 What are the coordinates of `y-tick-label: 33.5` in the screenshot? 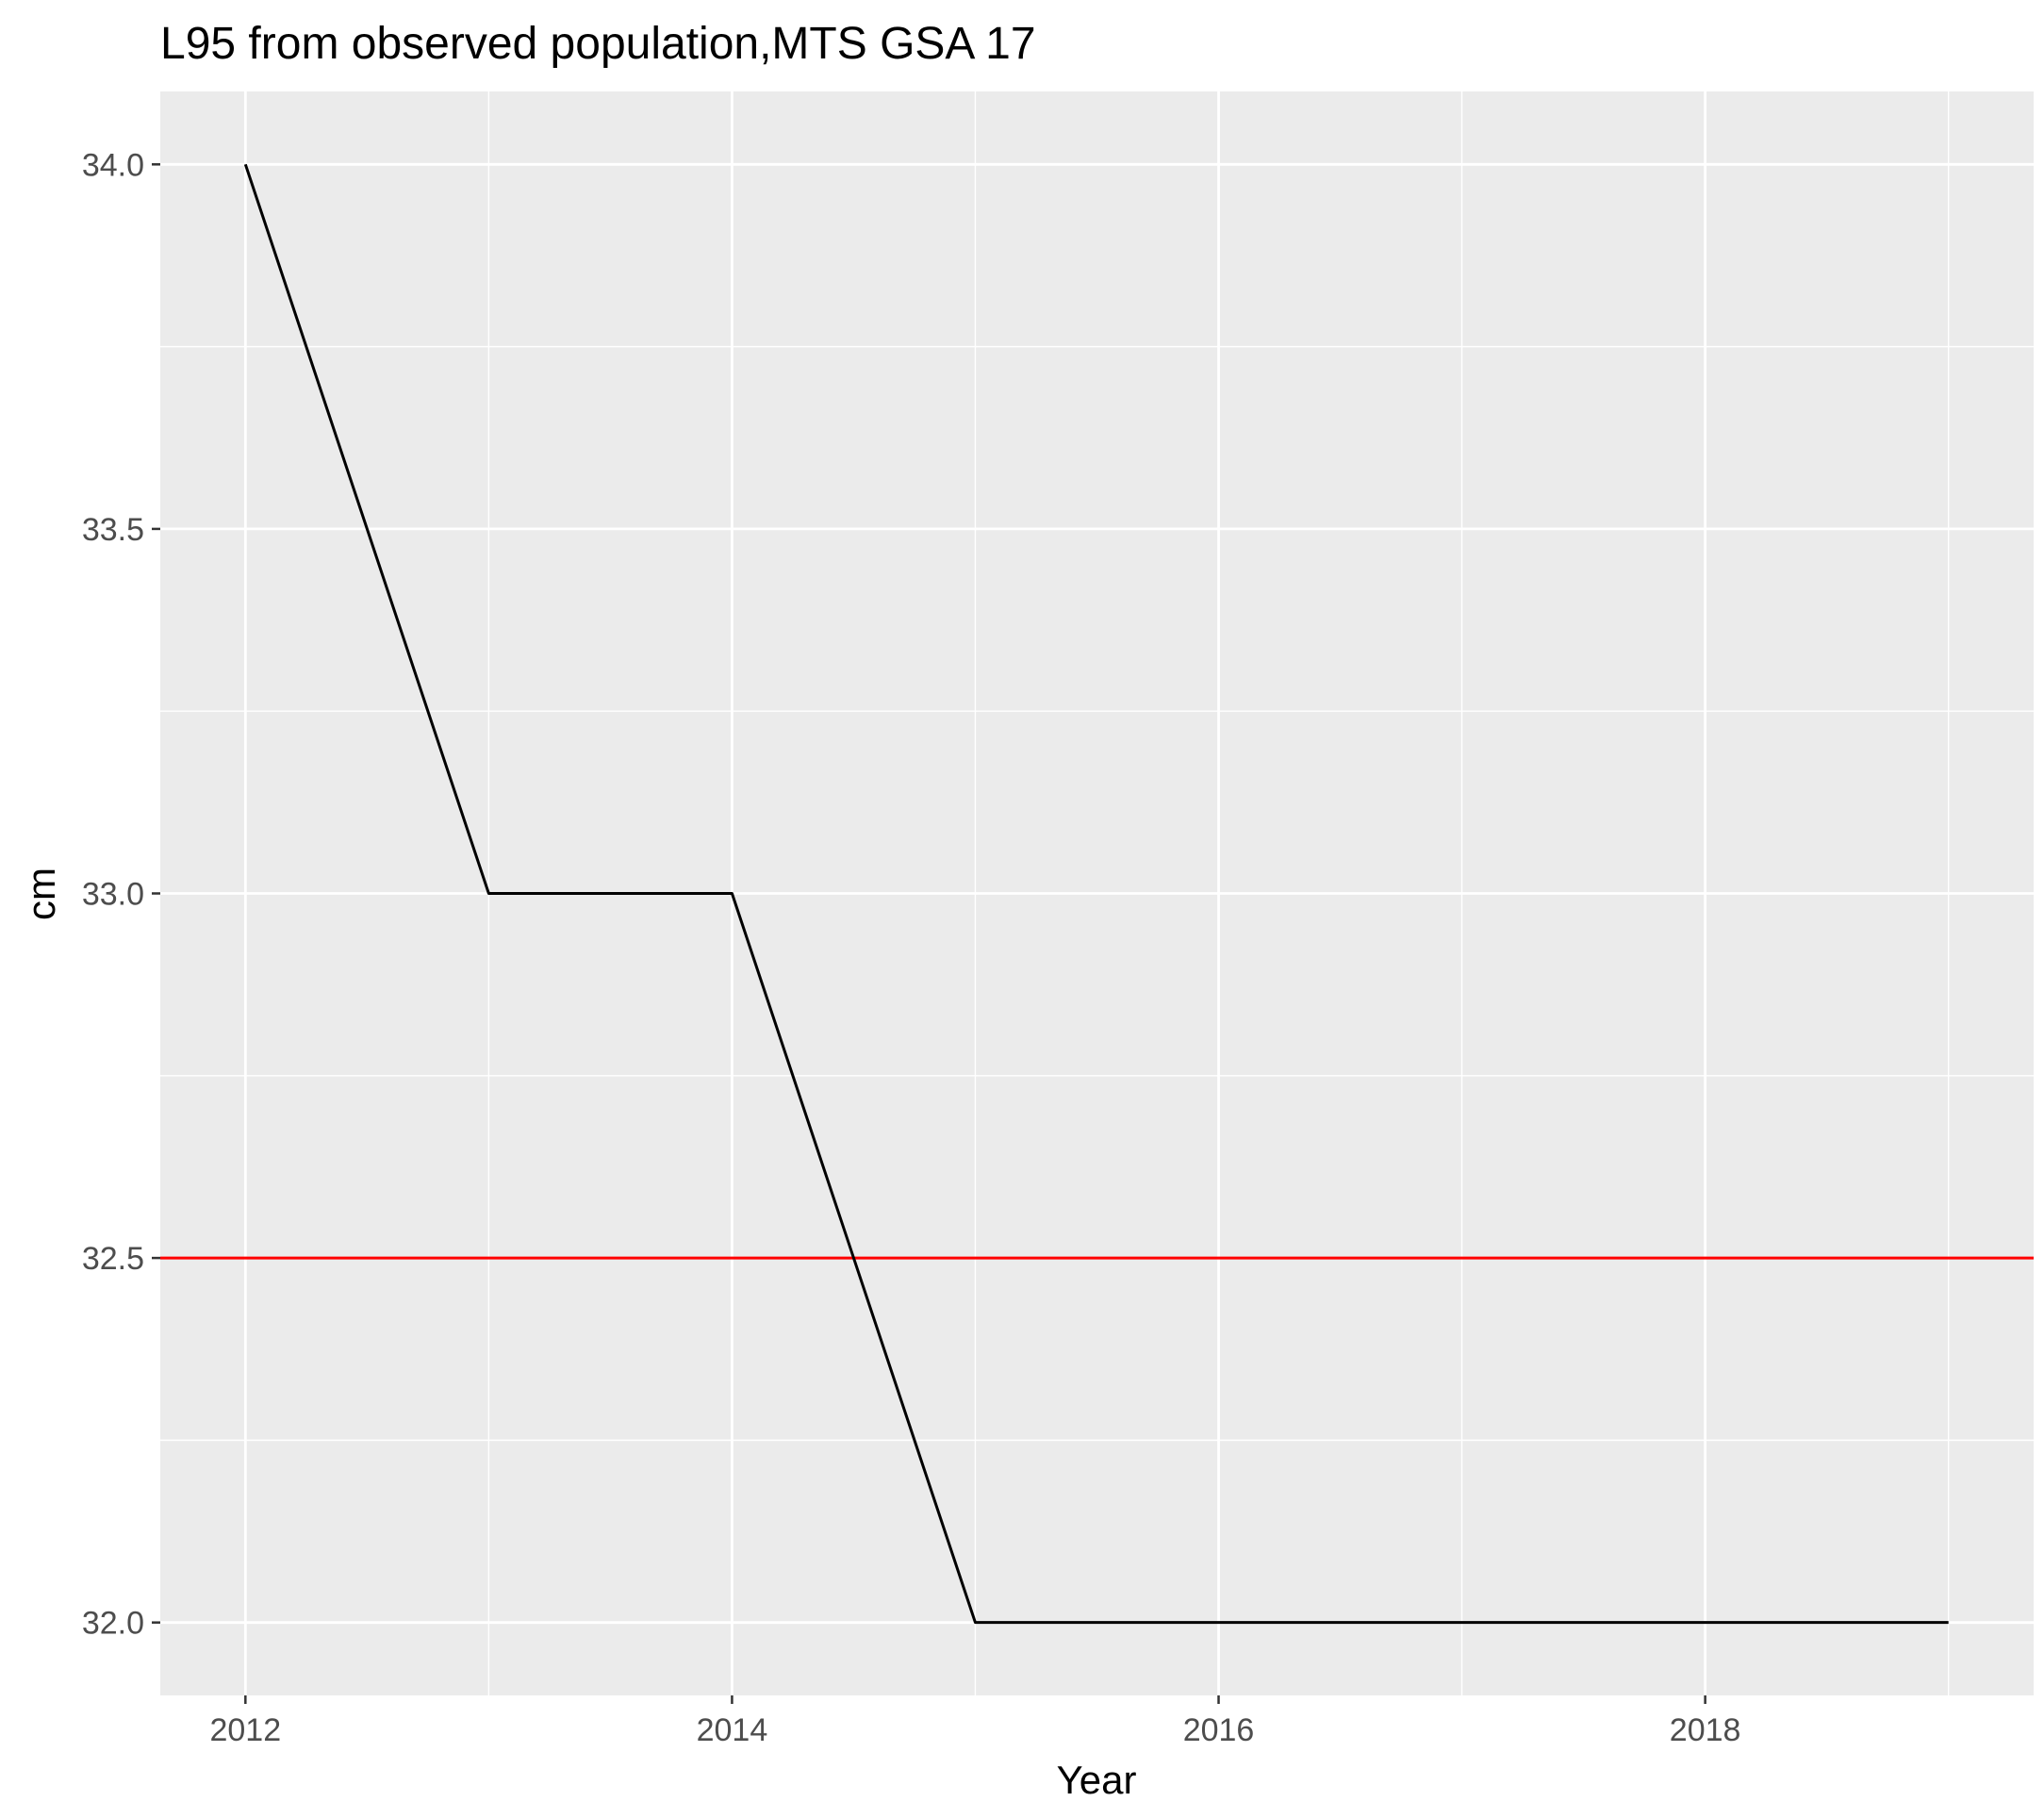 It's located at (113, 530).